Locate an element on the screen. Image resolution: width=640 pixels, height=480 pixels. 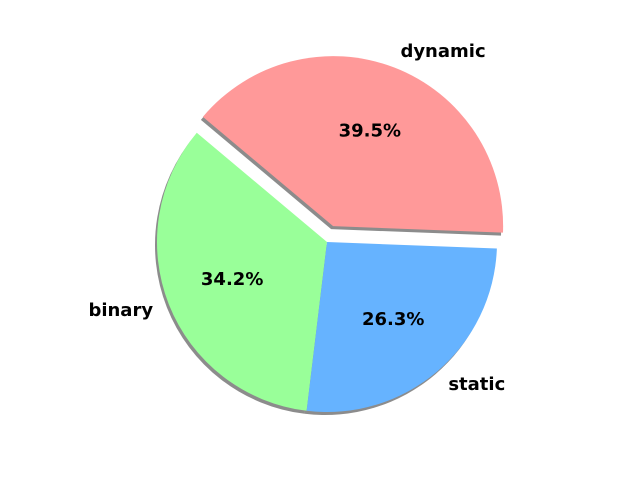
slice-percent-static: 26.3% is located at coordinates (393, 319).